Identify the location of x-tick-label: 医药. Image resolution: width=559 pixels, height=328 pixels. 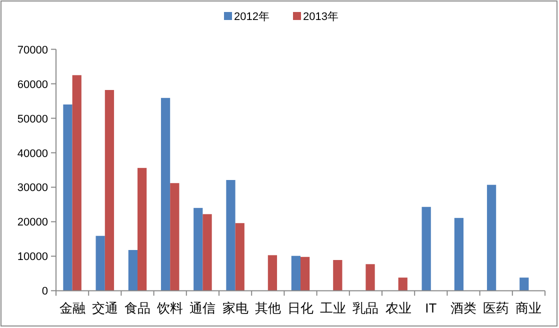
(496, 308).